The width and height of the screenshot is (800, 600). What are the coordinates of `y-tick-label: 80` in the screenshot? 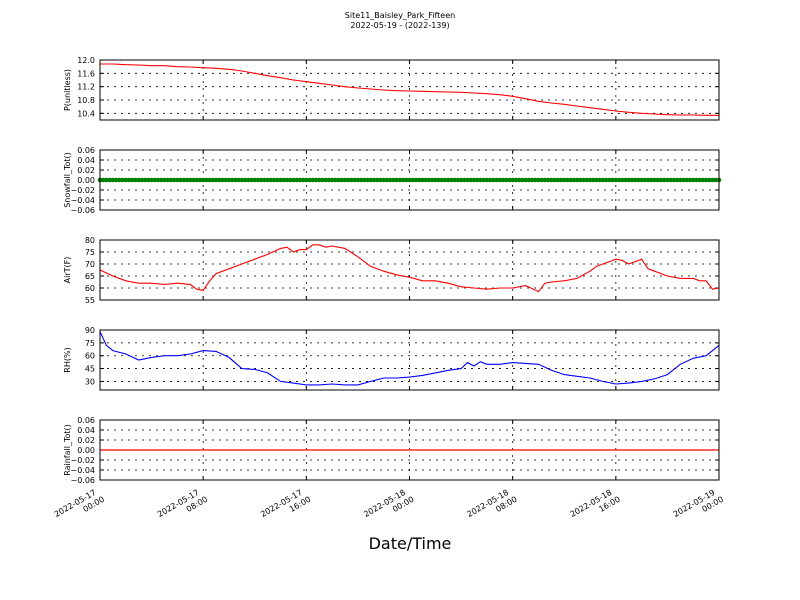 It's located at (90, 240).